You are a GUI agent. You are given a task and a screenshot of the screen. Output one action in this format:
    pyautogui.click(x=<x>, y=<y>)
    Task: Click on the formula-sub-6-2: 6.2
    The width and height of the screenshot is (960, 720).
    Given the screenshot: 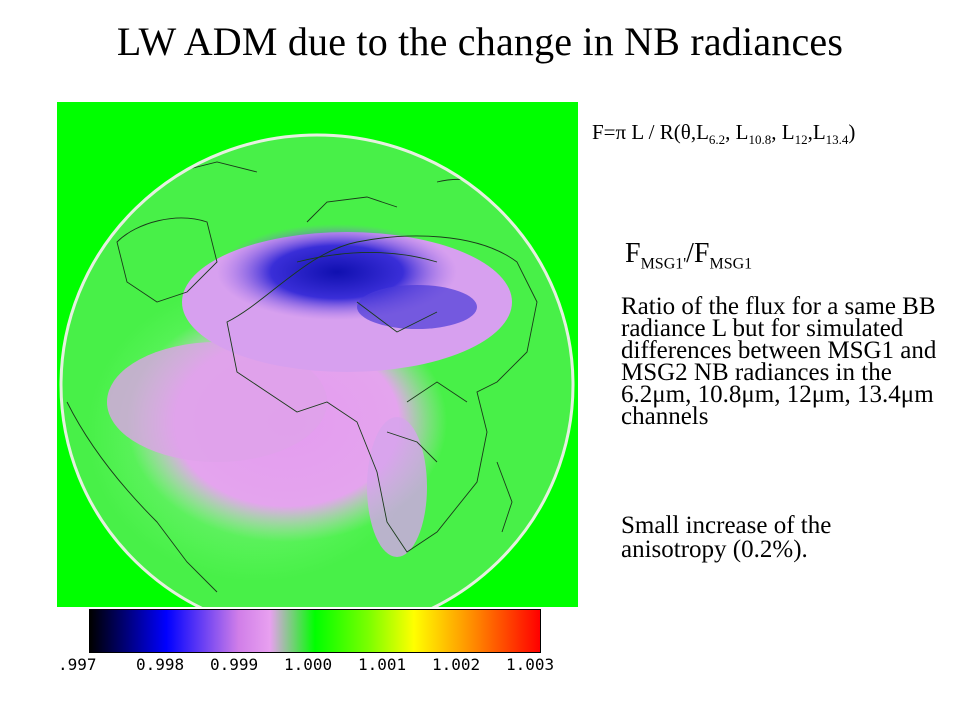 What is the action you would take?
    pyautogui.click(x=717, y=140)
    